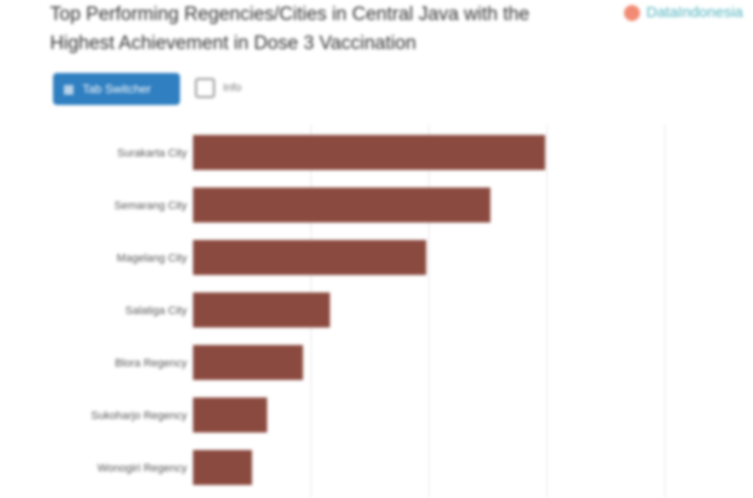  Describe the element at coordinates (694, 12) in the screenshot. I see `logo-text: DataIndonesia` at that location.